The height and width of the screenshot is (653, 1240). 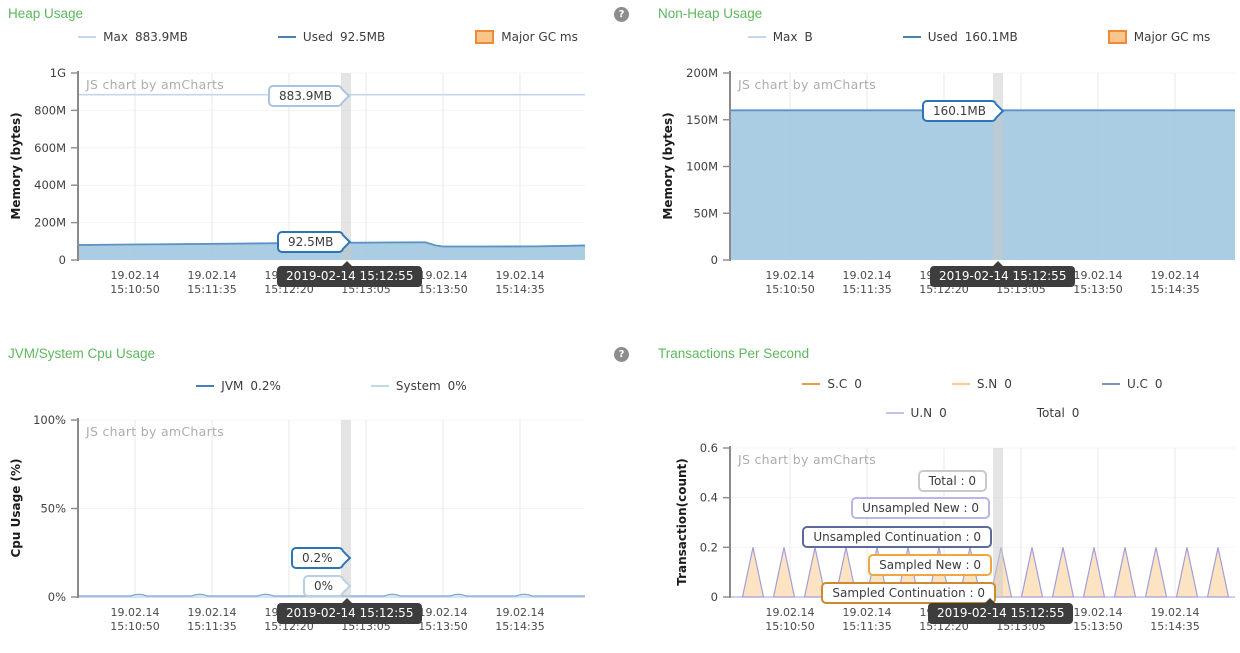 I want to click on balloon-text: 0.2%, so click(x=317, y=558).